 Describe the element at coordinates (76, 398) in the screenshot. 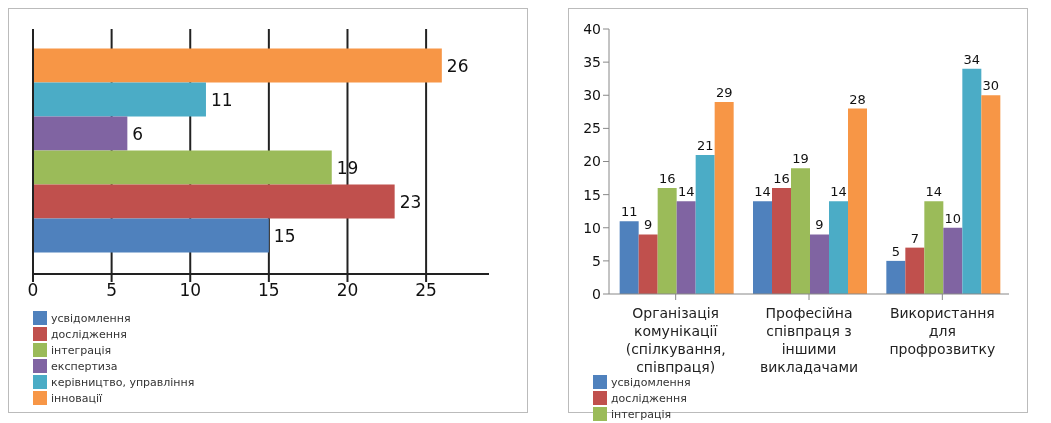

I see `legend-label: інновації` at that location.